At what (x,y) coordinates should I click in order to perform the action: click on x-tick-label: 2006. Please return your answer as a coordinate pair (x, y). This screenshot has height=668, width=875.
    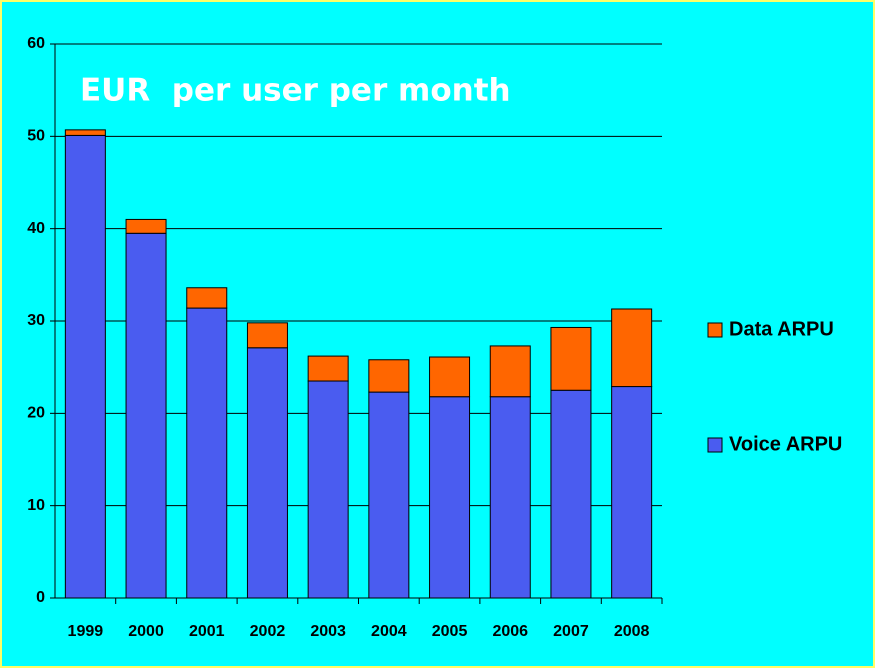
    Looking at the image, I should click on (510, 631).